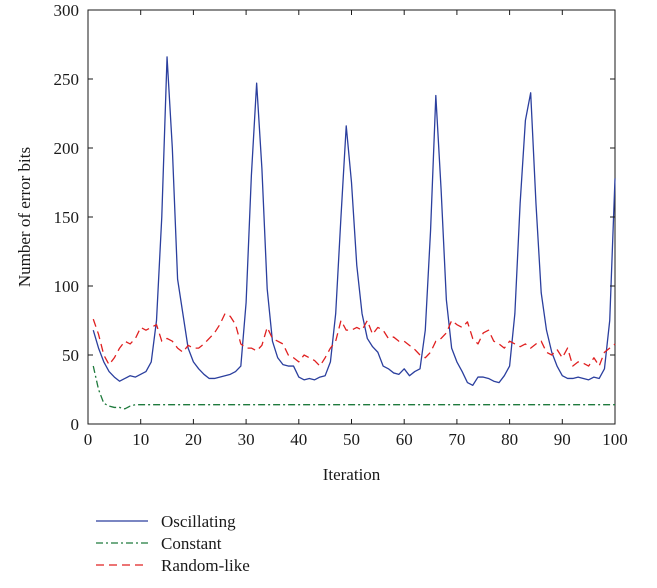  What do you see at coordinates (562, 439) in the screenshot?
I see `x-tick-label: 90` at bounding box center [562, 439].